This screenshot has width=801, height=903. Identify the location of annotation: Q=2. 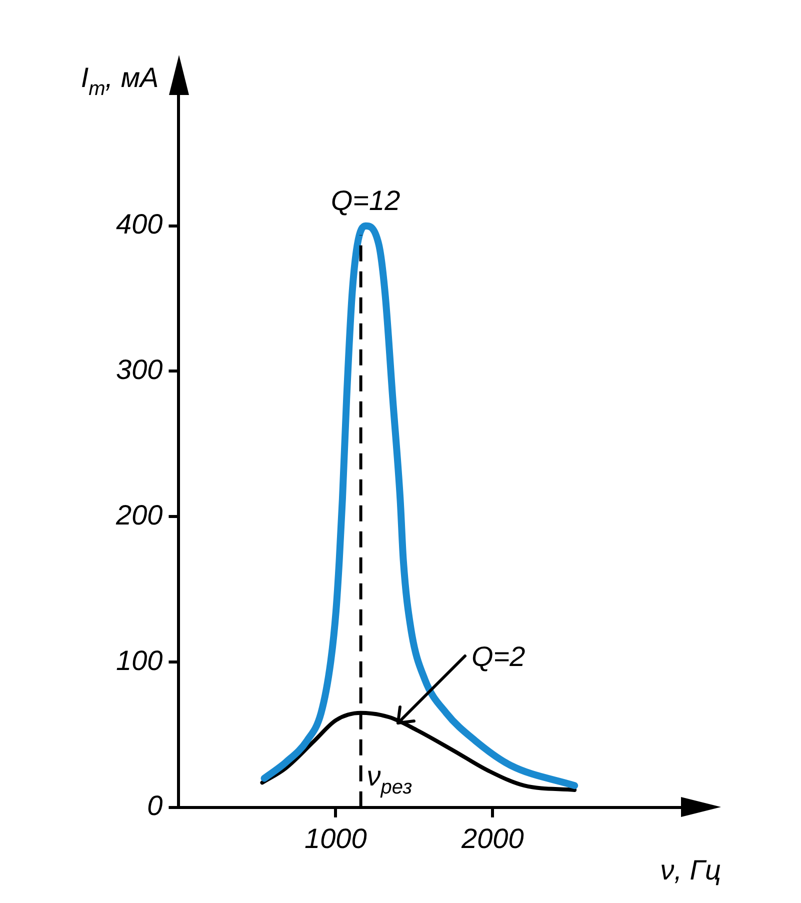
(498, 656).